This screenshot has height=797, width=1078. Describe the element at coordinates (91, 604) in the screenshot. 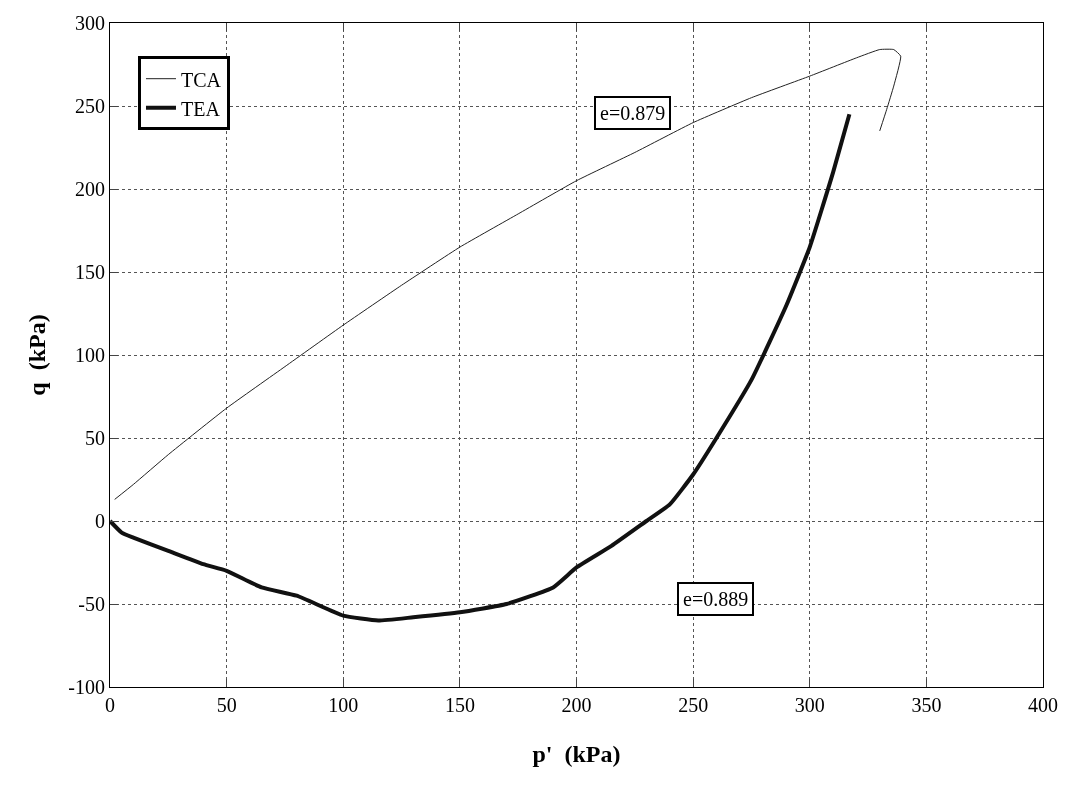

I see `y-tick-label: -50` at that location.